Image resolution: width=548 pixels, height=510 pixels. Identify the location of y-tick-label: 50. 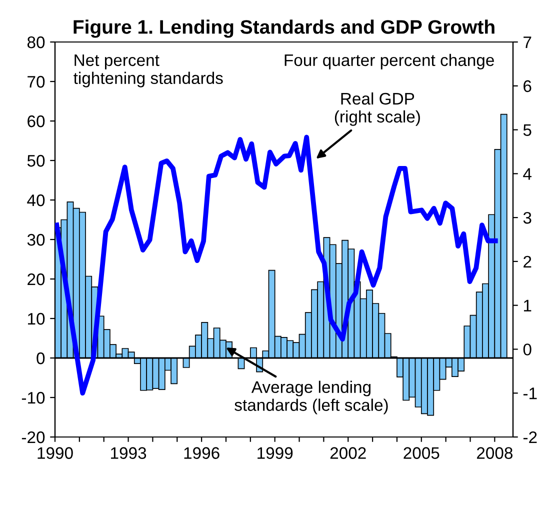
(36, 160).